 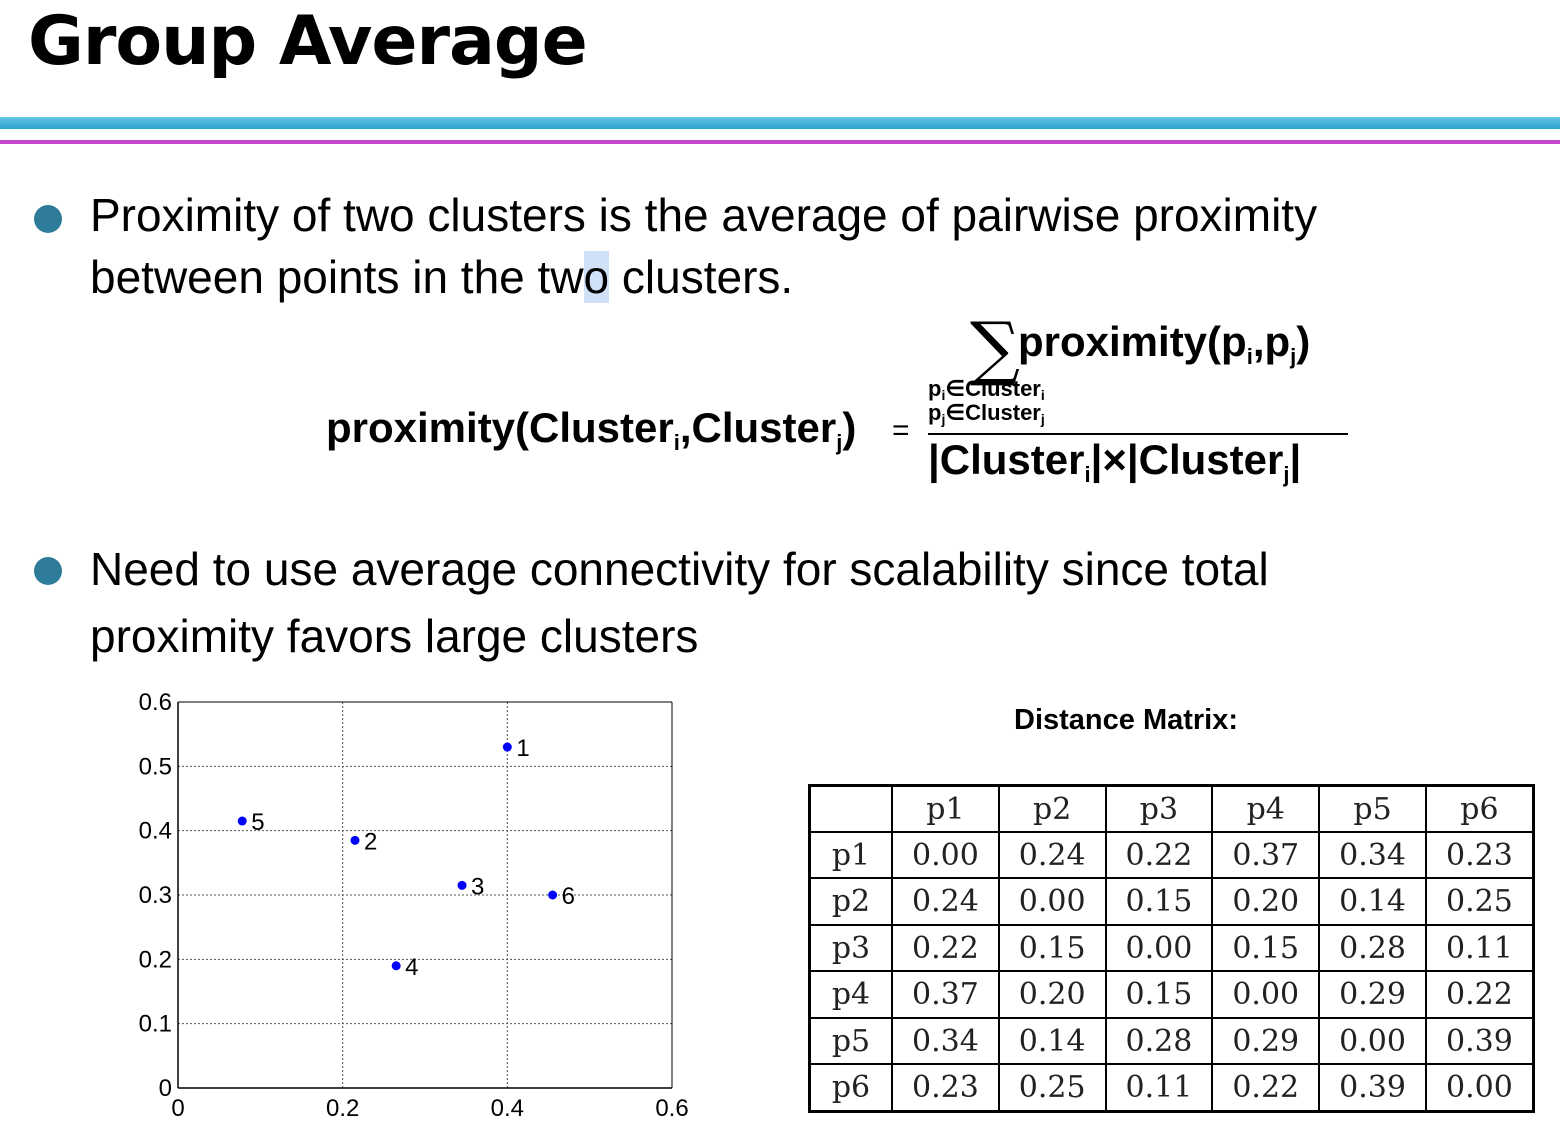 I want to click on point-label-6: 6, so click(x=568, y=896).